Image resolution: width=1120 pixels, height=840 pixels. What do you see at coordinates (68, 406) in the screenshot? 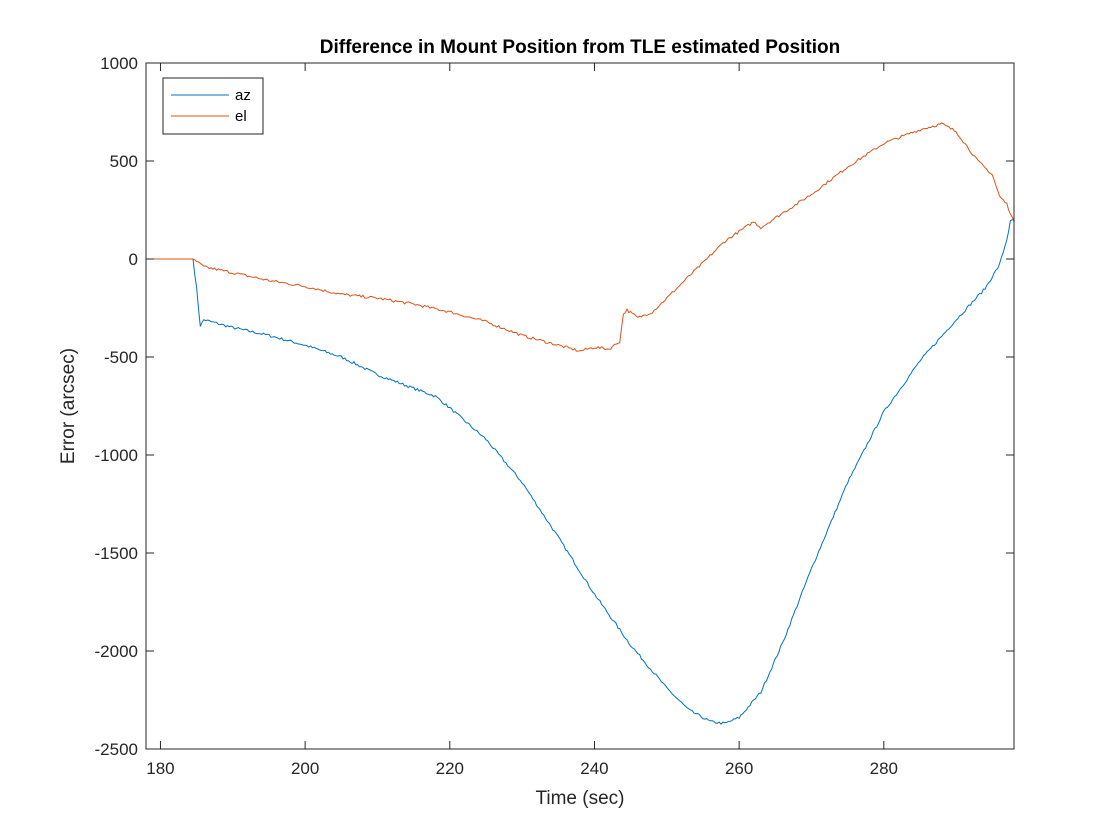
I see `y-axis-label: Error (arcsec)` at bounding box center [68, 406].